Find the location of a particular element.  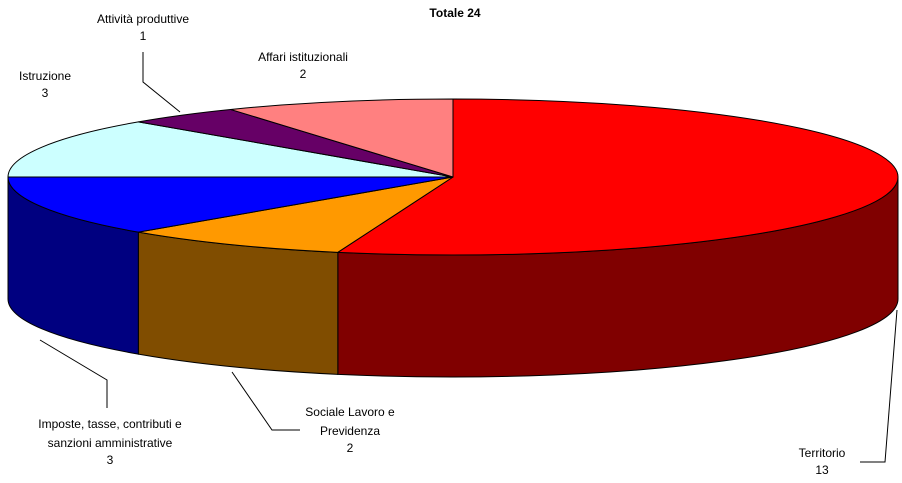

category-label: Istruzione is located at coordinates (45, 76).